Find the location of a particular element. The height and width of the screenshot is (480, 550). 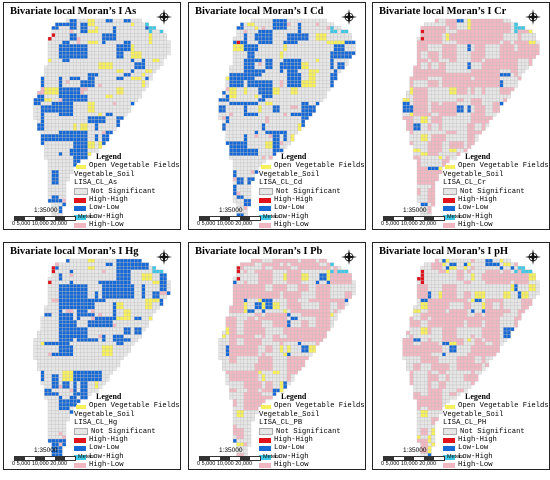

legend-item: High-Low is located at coordinates (496, 225).